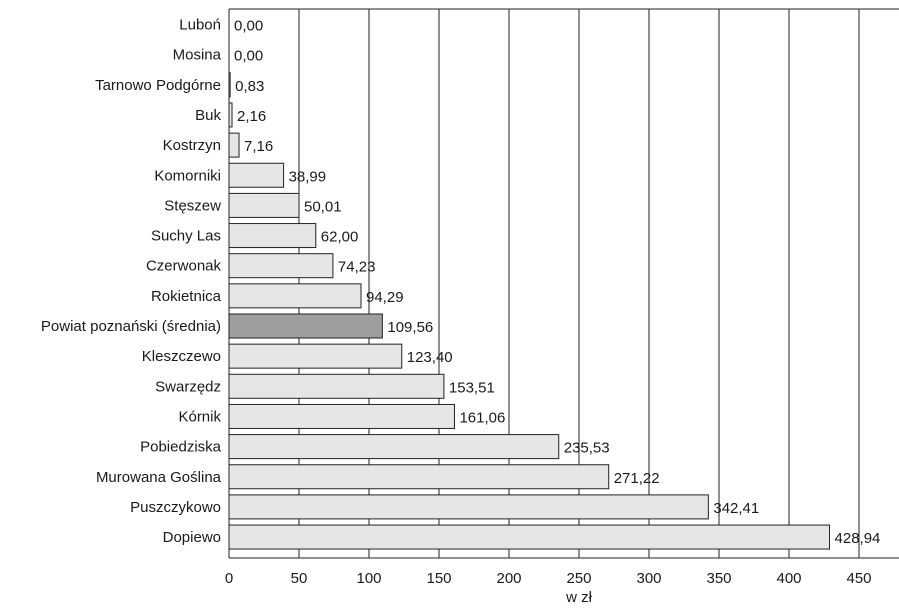 The height and width of the screenshot is (613, 899). I want to click on category-label: Rokietnica, so click(186, 296).